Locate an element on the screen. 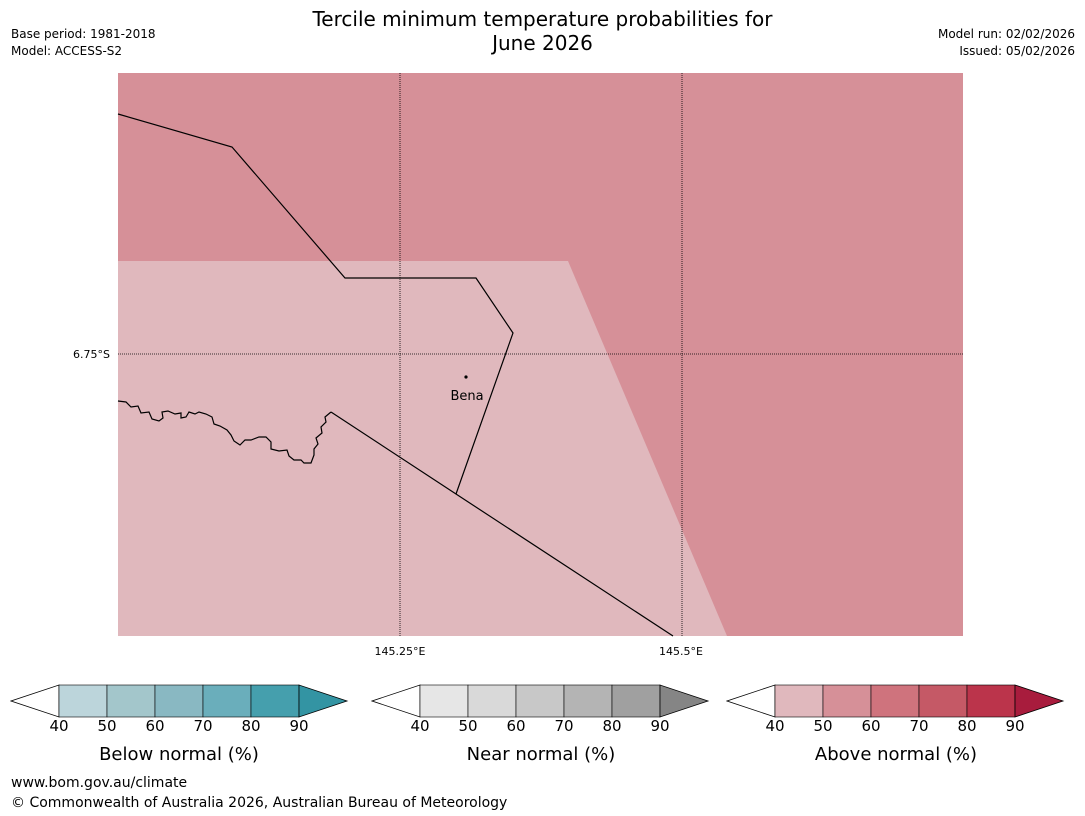 The height and width of the screenshot is (816, 1085). legend-near-label: Near normal (%) is located at coordinates (541, 754).